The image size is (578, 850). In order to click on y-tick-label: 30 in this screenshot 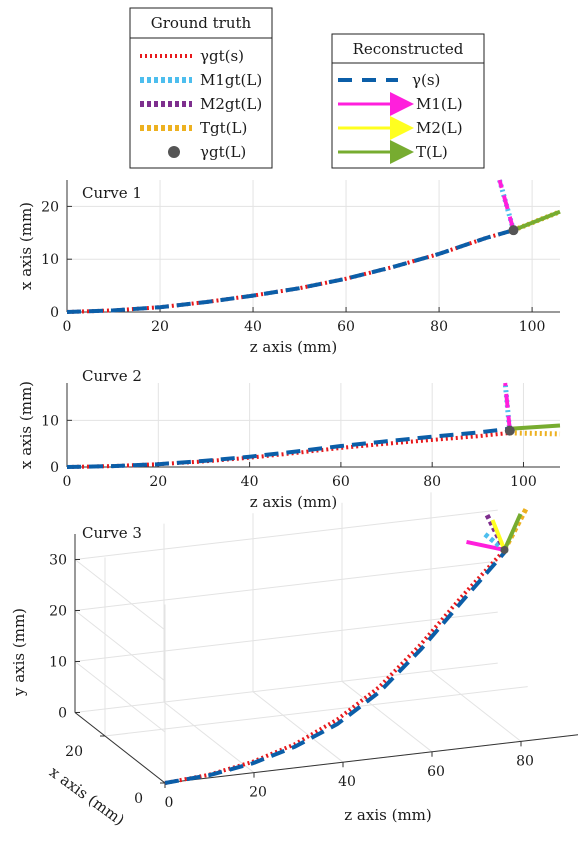, I will do `click(58, 561)`.